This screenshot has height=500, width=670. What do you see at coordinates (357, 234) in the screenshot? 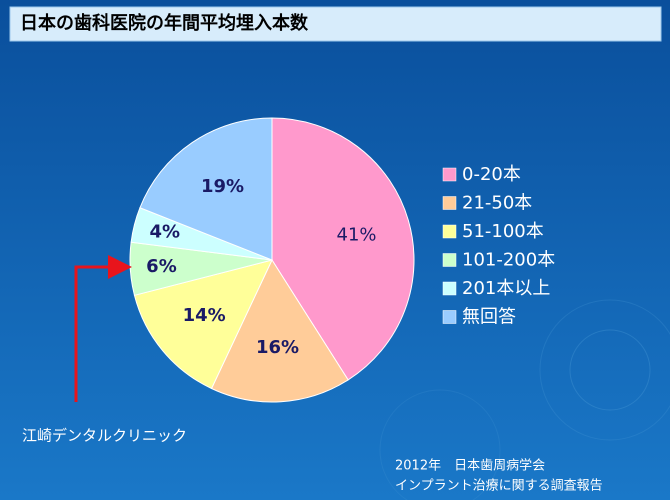
I see `data-label: 41%` at bounding box center [357, 234].